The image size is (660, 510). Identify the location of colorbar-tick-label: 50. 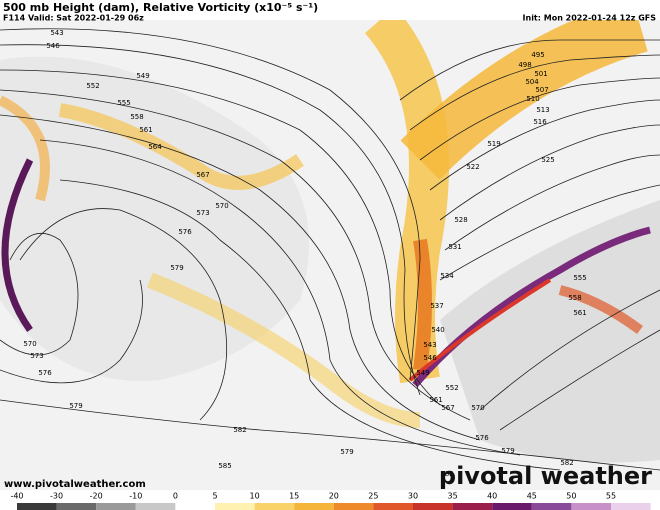
(571, 496).